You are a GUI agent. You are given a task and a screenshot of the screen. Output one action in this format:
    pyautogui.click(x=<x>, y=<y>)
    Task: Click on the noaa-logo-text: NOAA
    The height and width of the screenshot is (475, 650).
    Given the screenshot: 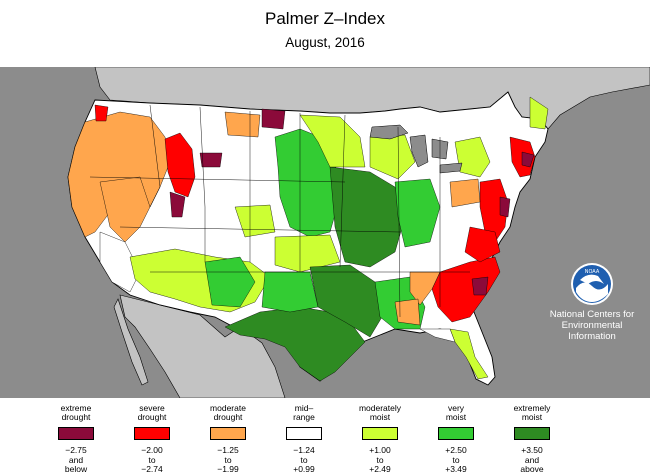 What is the action you would take?
    pyautogui.click(x=592, y=272)
    